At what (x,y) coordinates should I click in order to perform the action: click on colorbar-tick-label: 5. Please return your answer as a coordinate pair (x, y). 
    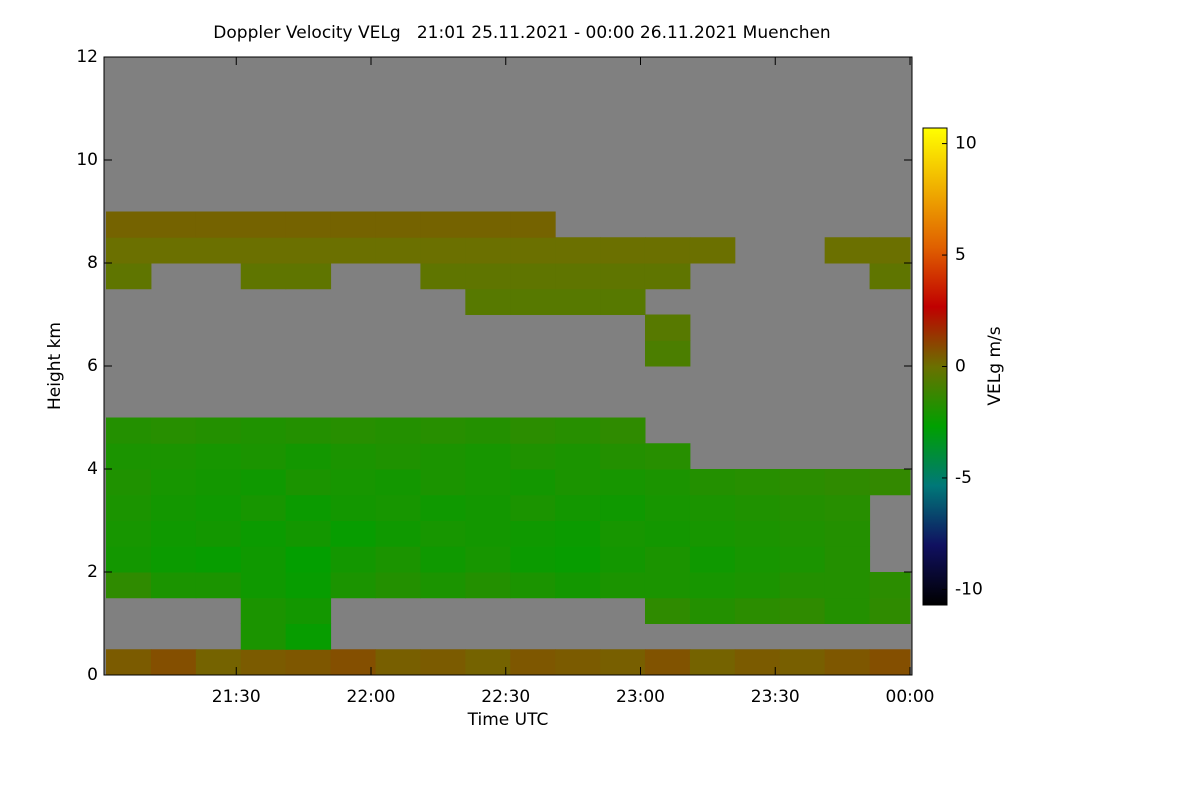
    Looking at the image, I should click on (960, 255).